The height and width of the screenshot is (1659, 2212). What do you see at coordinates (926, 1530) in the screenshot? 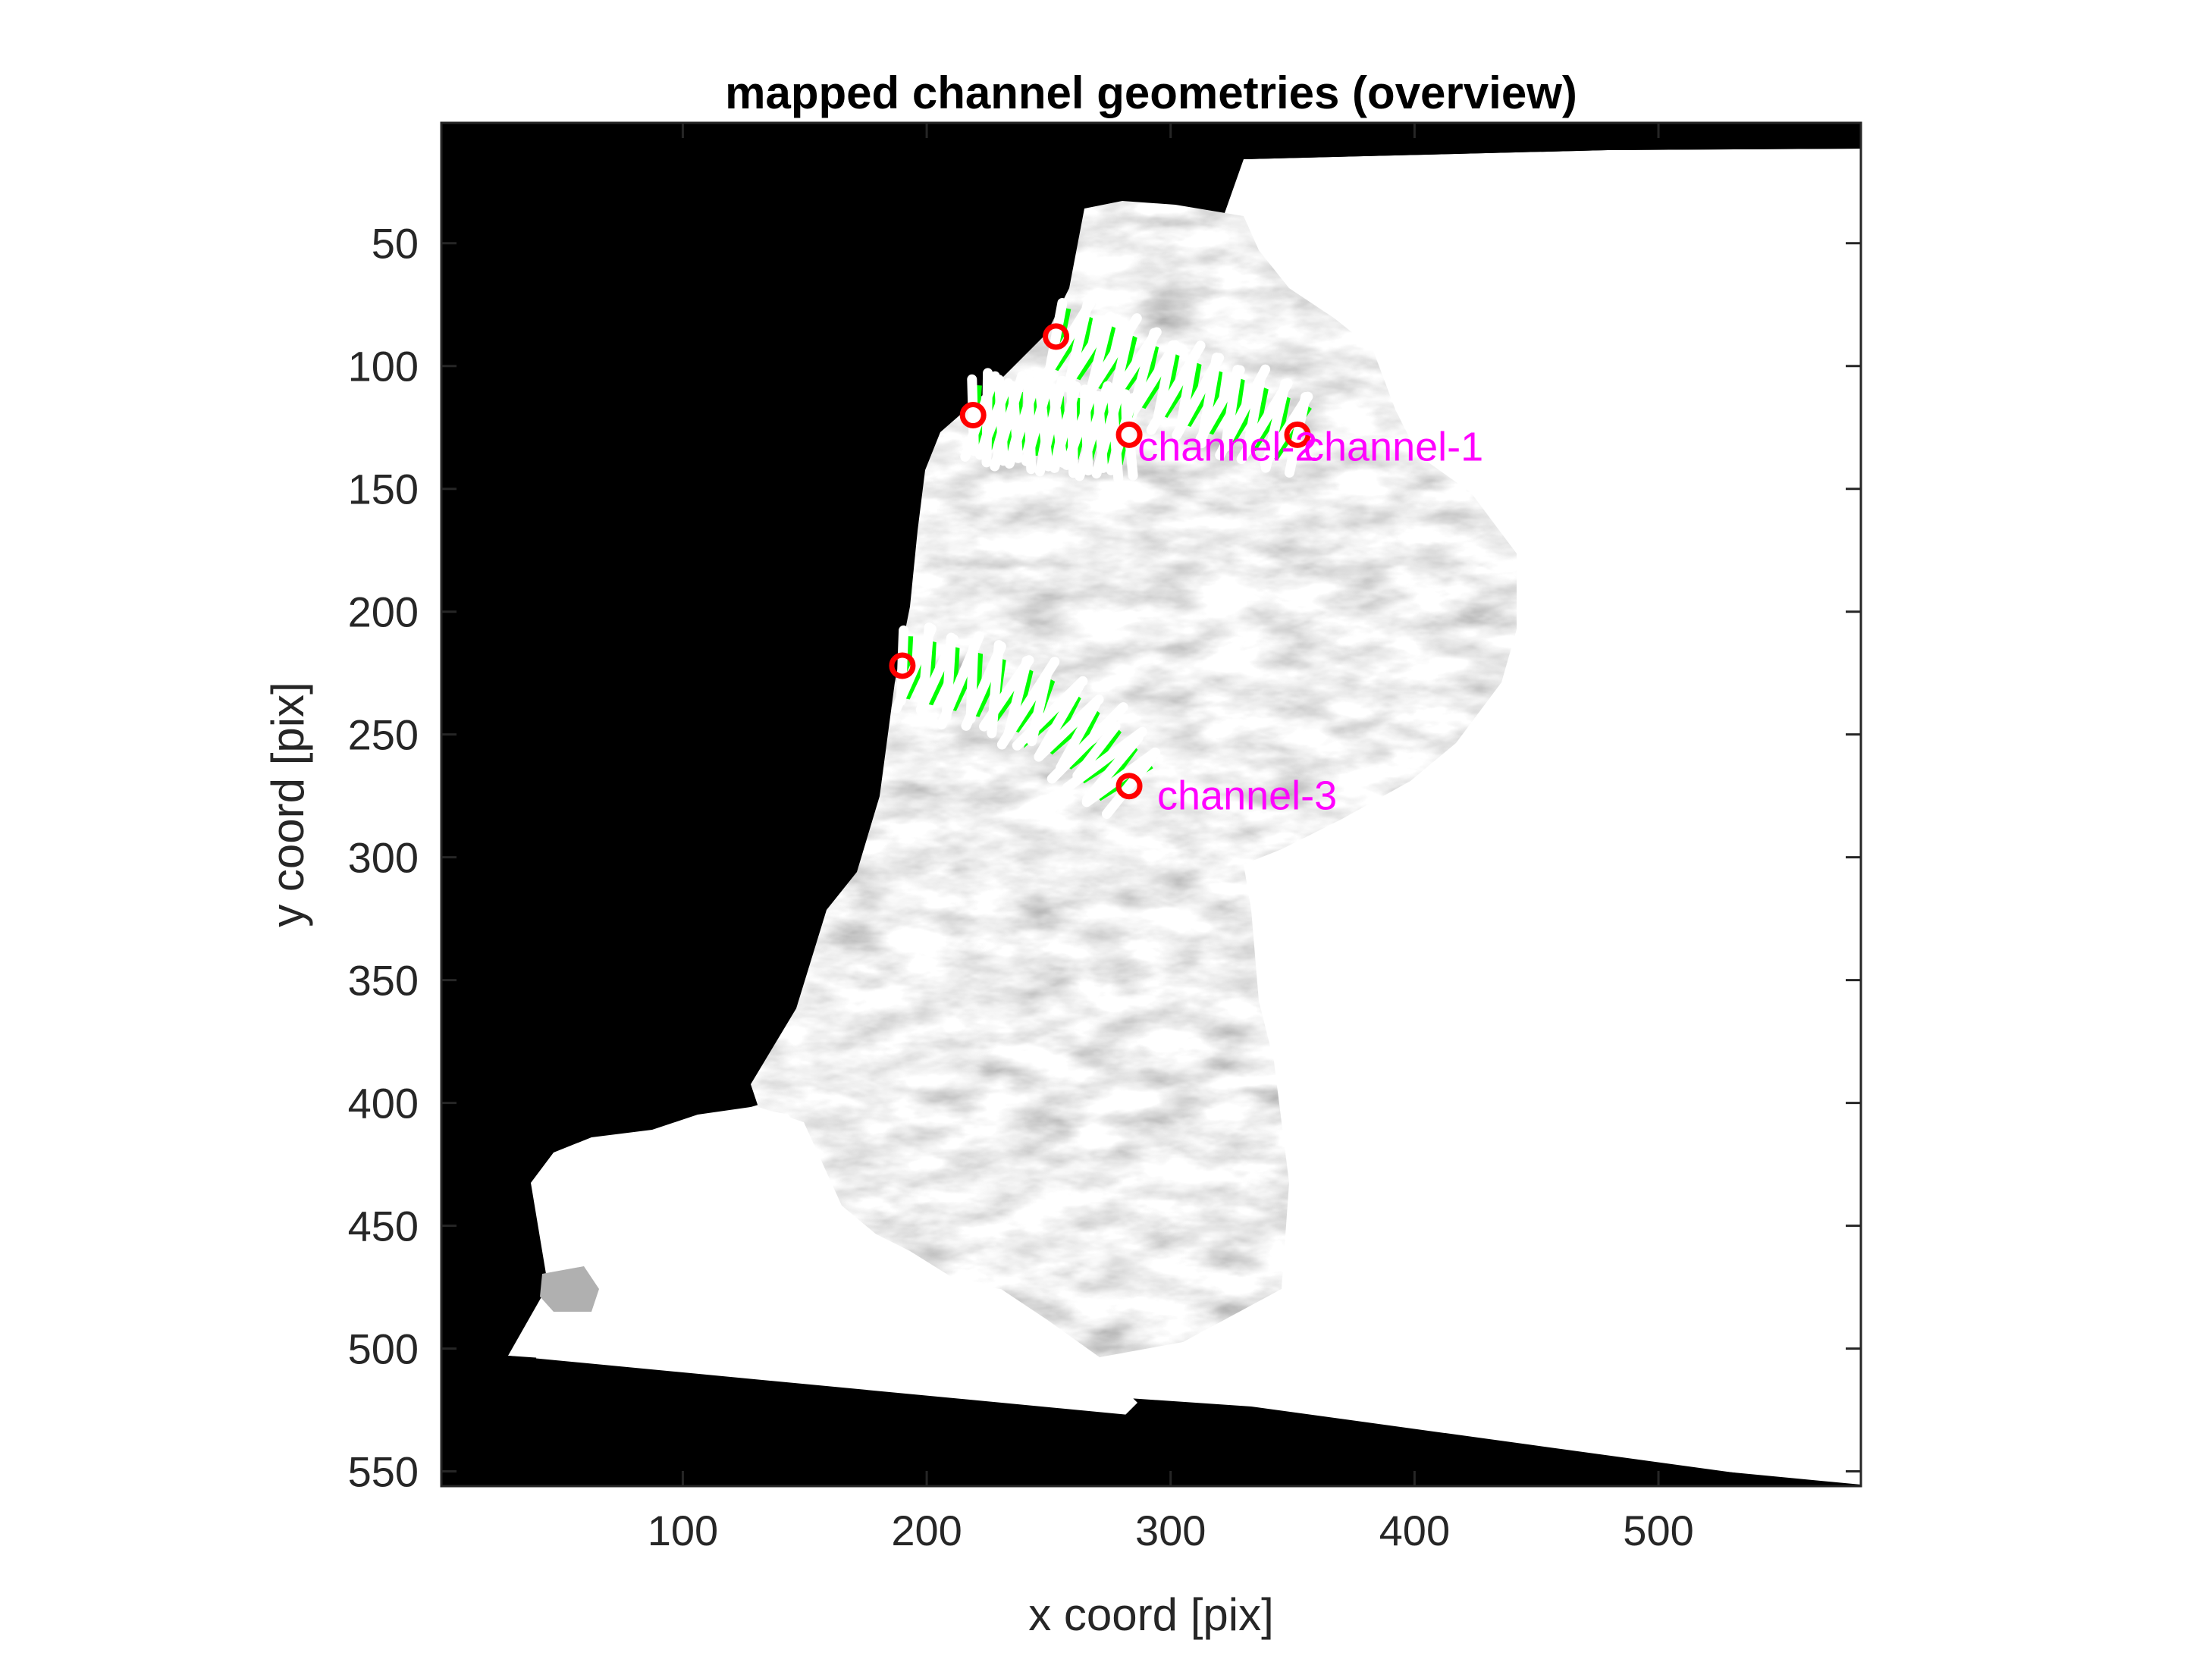
I see `x-tick-label: 200` at bounding box center [926, 1530].